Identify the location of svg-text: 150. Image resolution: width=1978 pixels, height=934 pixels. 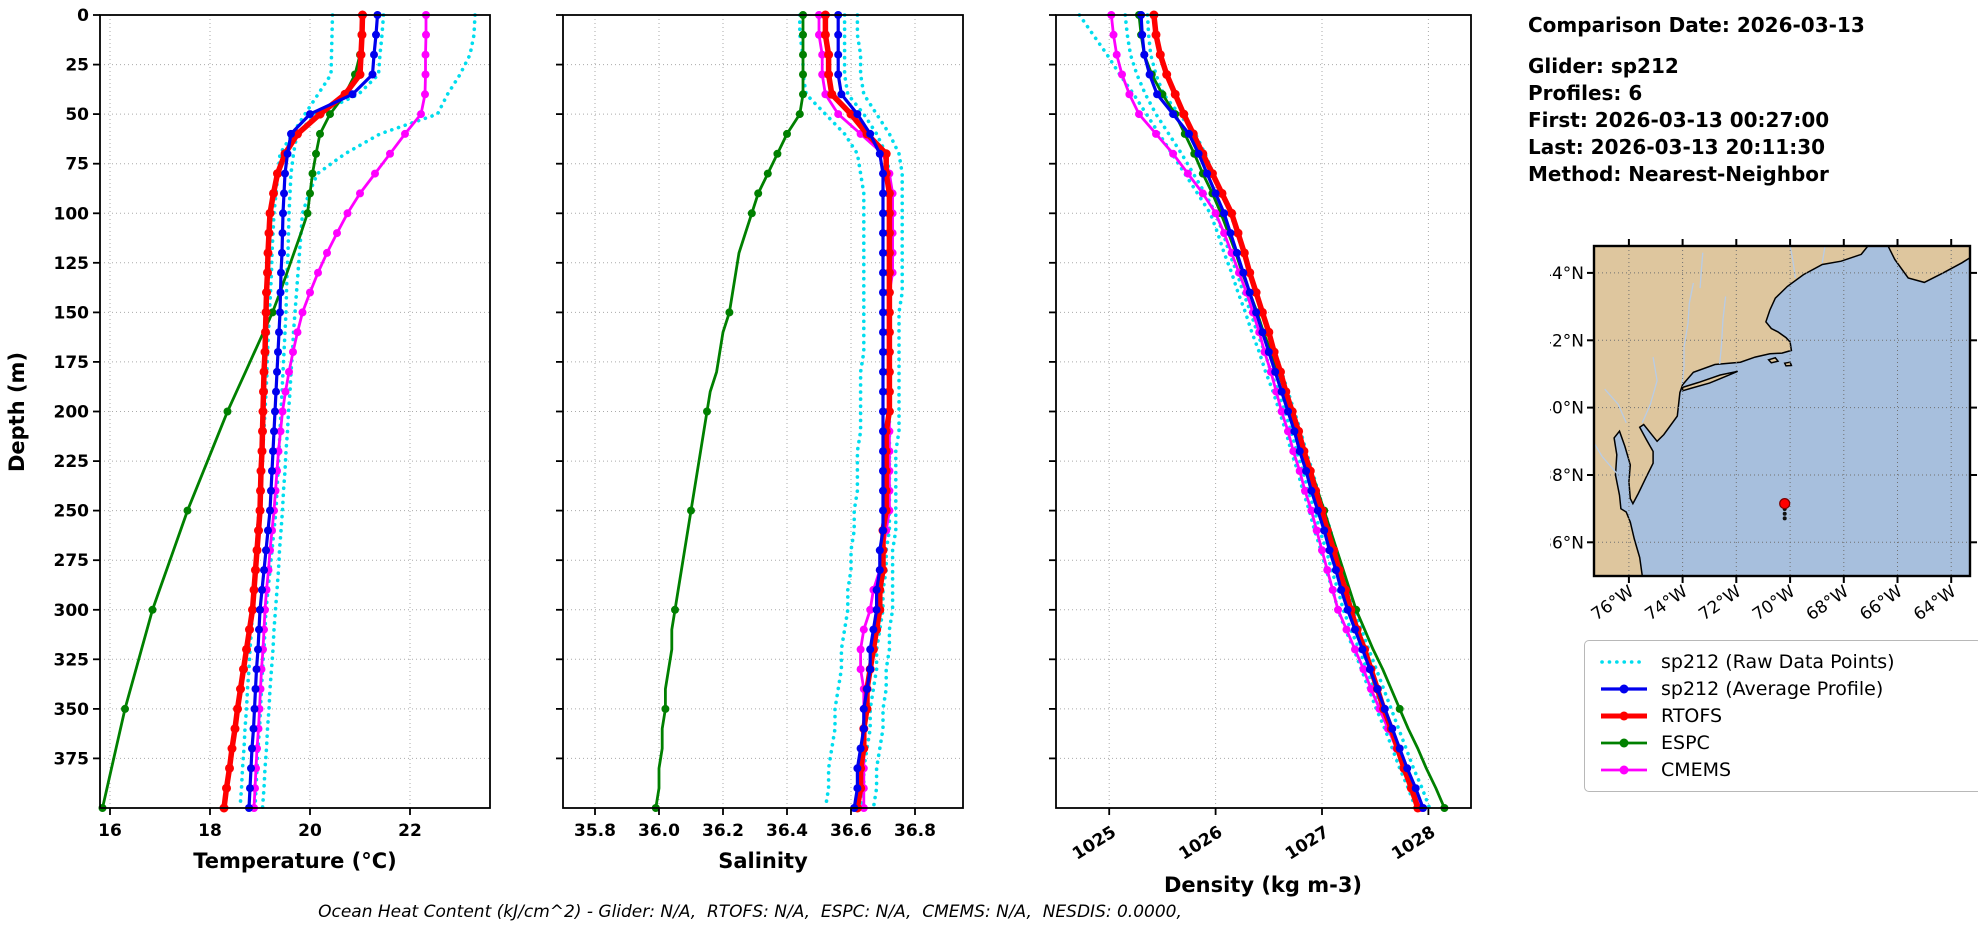
(72, 313).